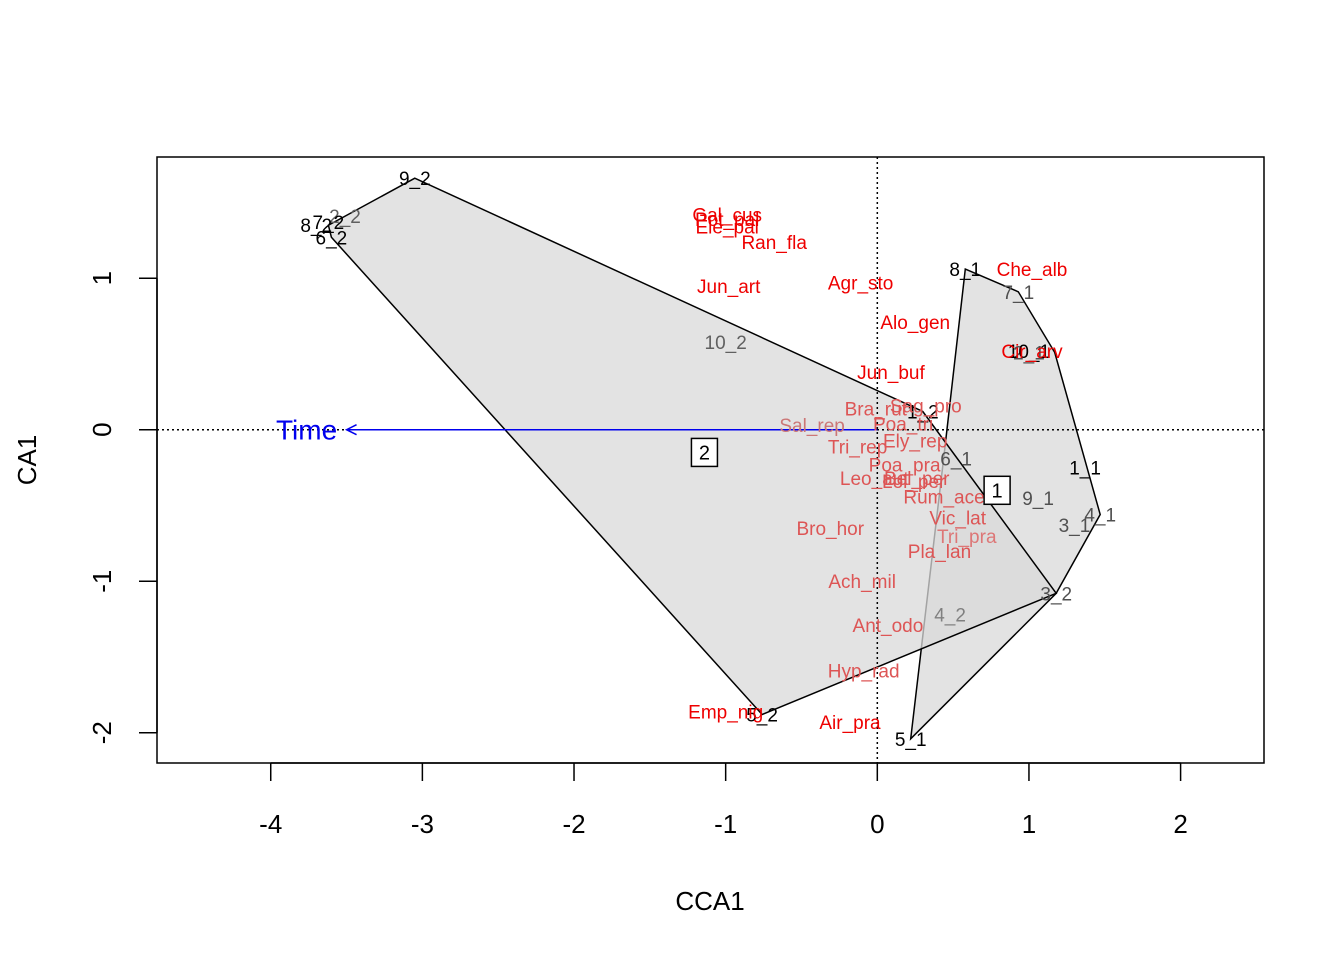 The height and width of the screenshot is (960, 1344). What do you see at coordinates (877, 824) in the screenshot?
I see `x-tick-label-4: 0` at bounding box center [877, 824].